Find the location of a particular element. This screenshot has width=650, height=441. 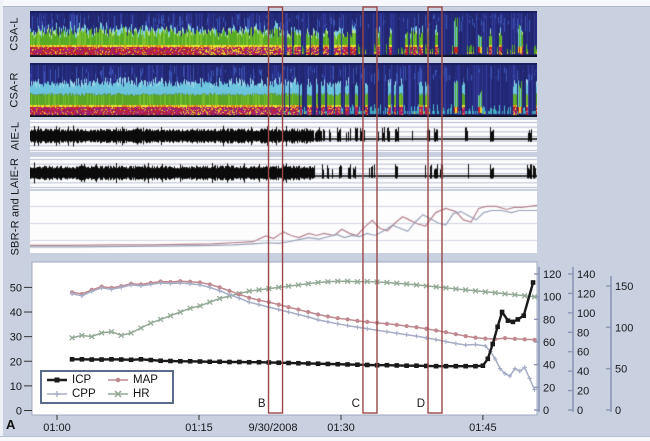

left-axis-tick-label: 0 is located at coordinates (19, 412).